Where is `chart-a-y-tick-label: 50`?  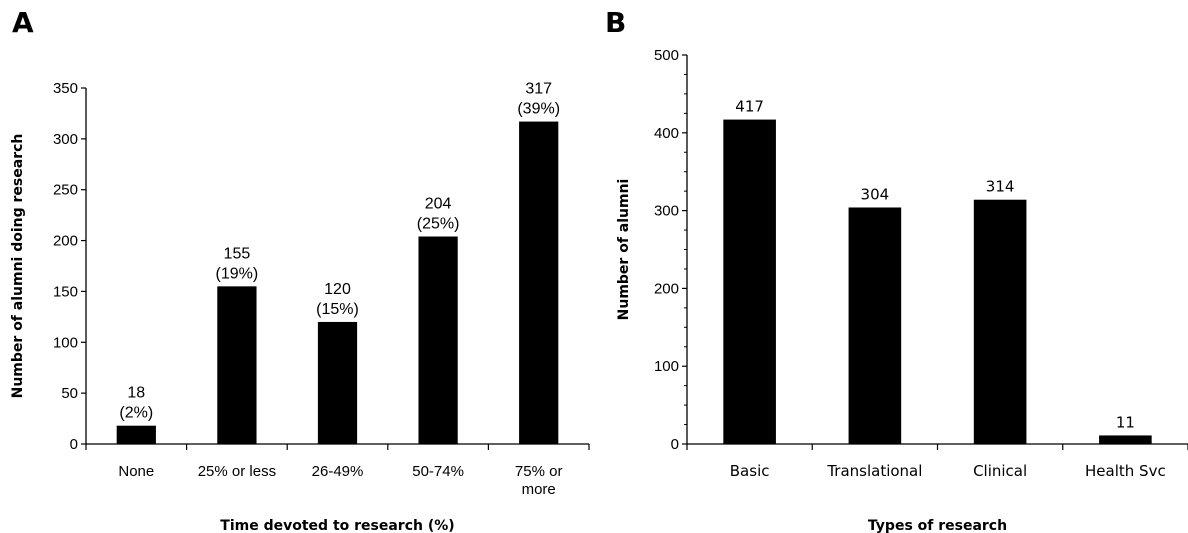 chart-a-y-tick-label: 50 is located at coordinates (69, 393).